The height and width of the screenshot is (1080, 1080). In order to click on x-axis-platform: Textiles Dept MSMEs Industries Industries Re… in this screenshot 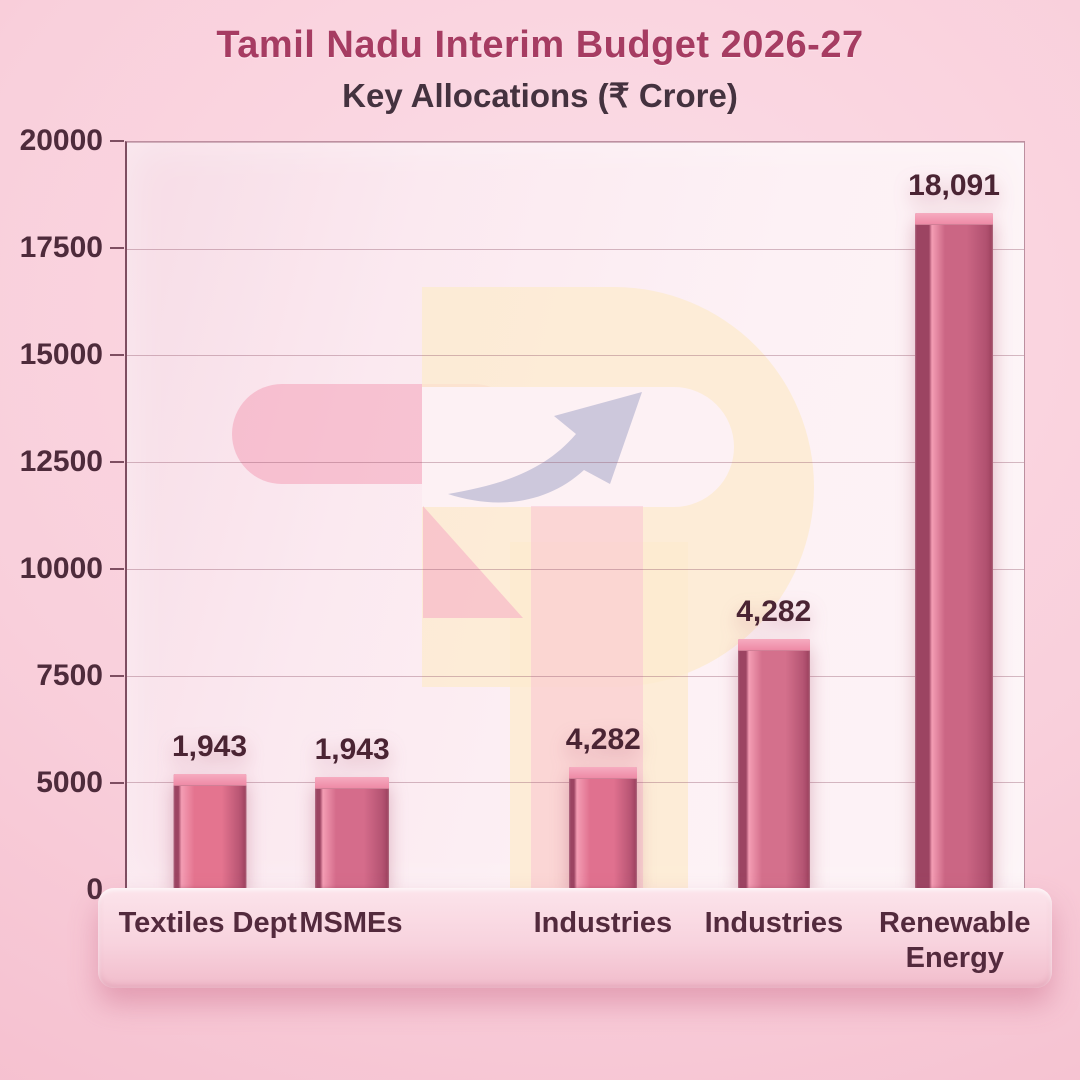, I will do `click(575, 938)`.